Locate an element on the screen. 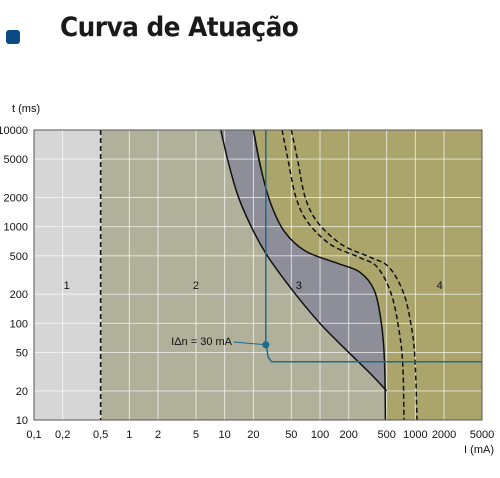 This screenshot has width=500, height=478. x-tick-label: 5 is located at coordinates (196, 435).